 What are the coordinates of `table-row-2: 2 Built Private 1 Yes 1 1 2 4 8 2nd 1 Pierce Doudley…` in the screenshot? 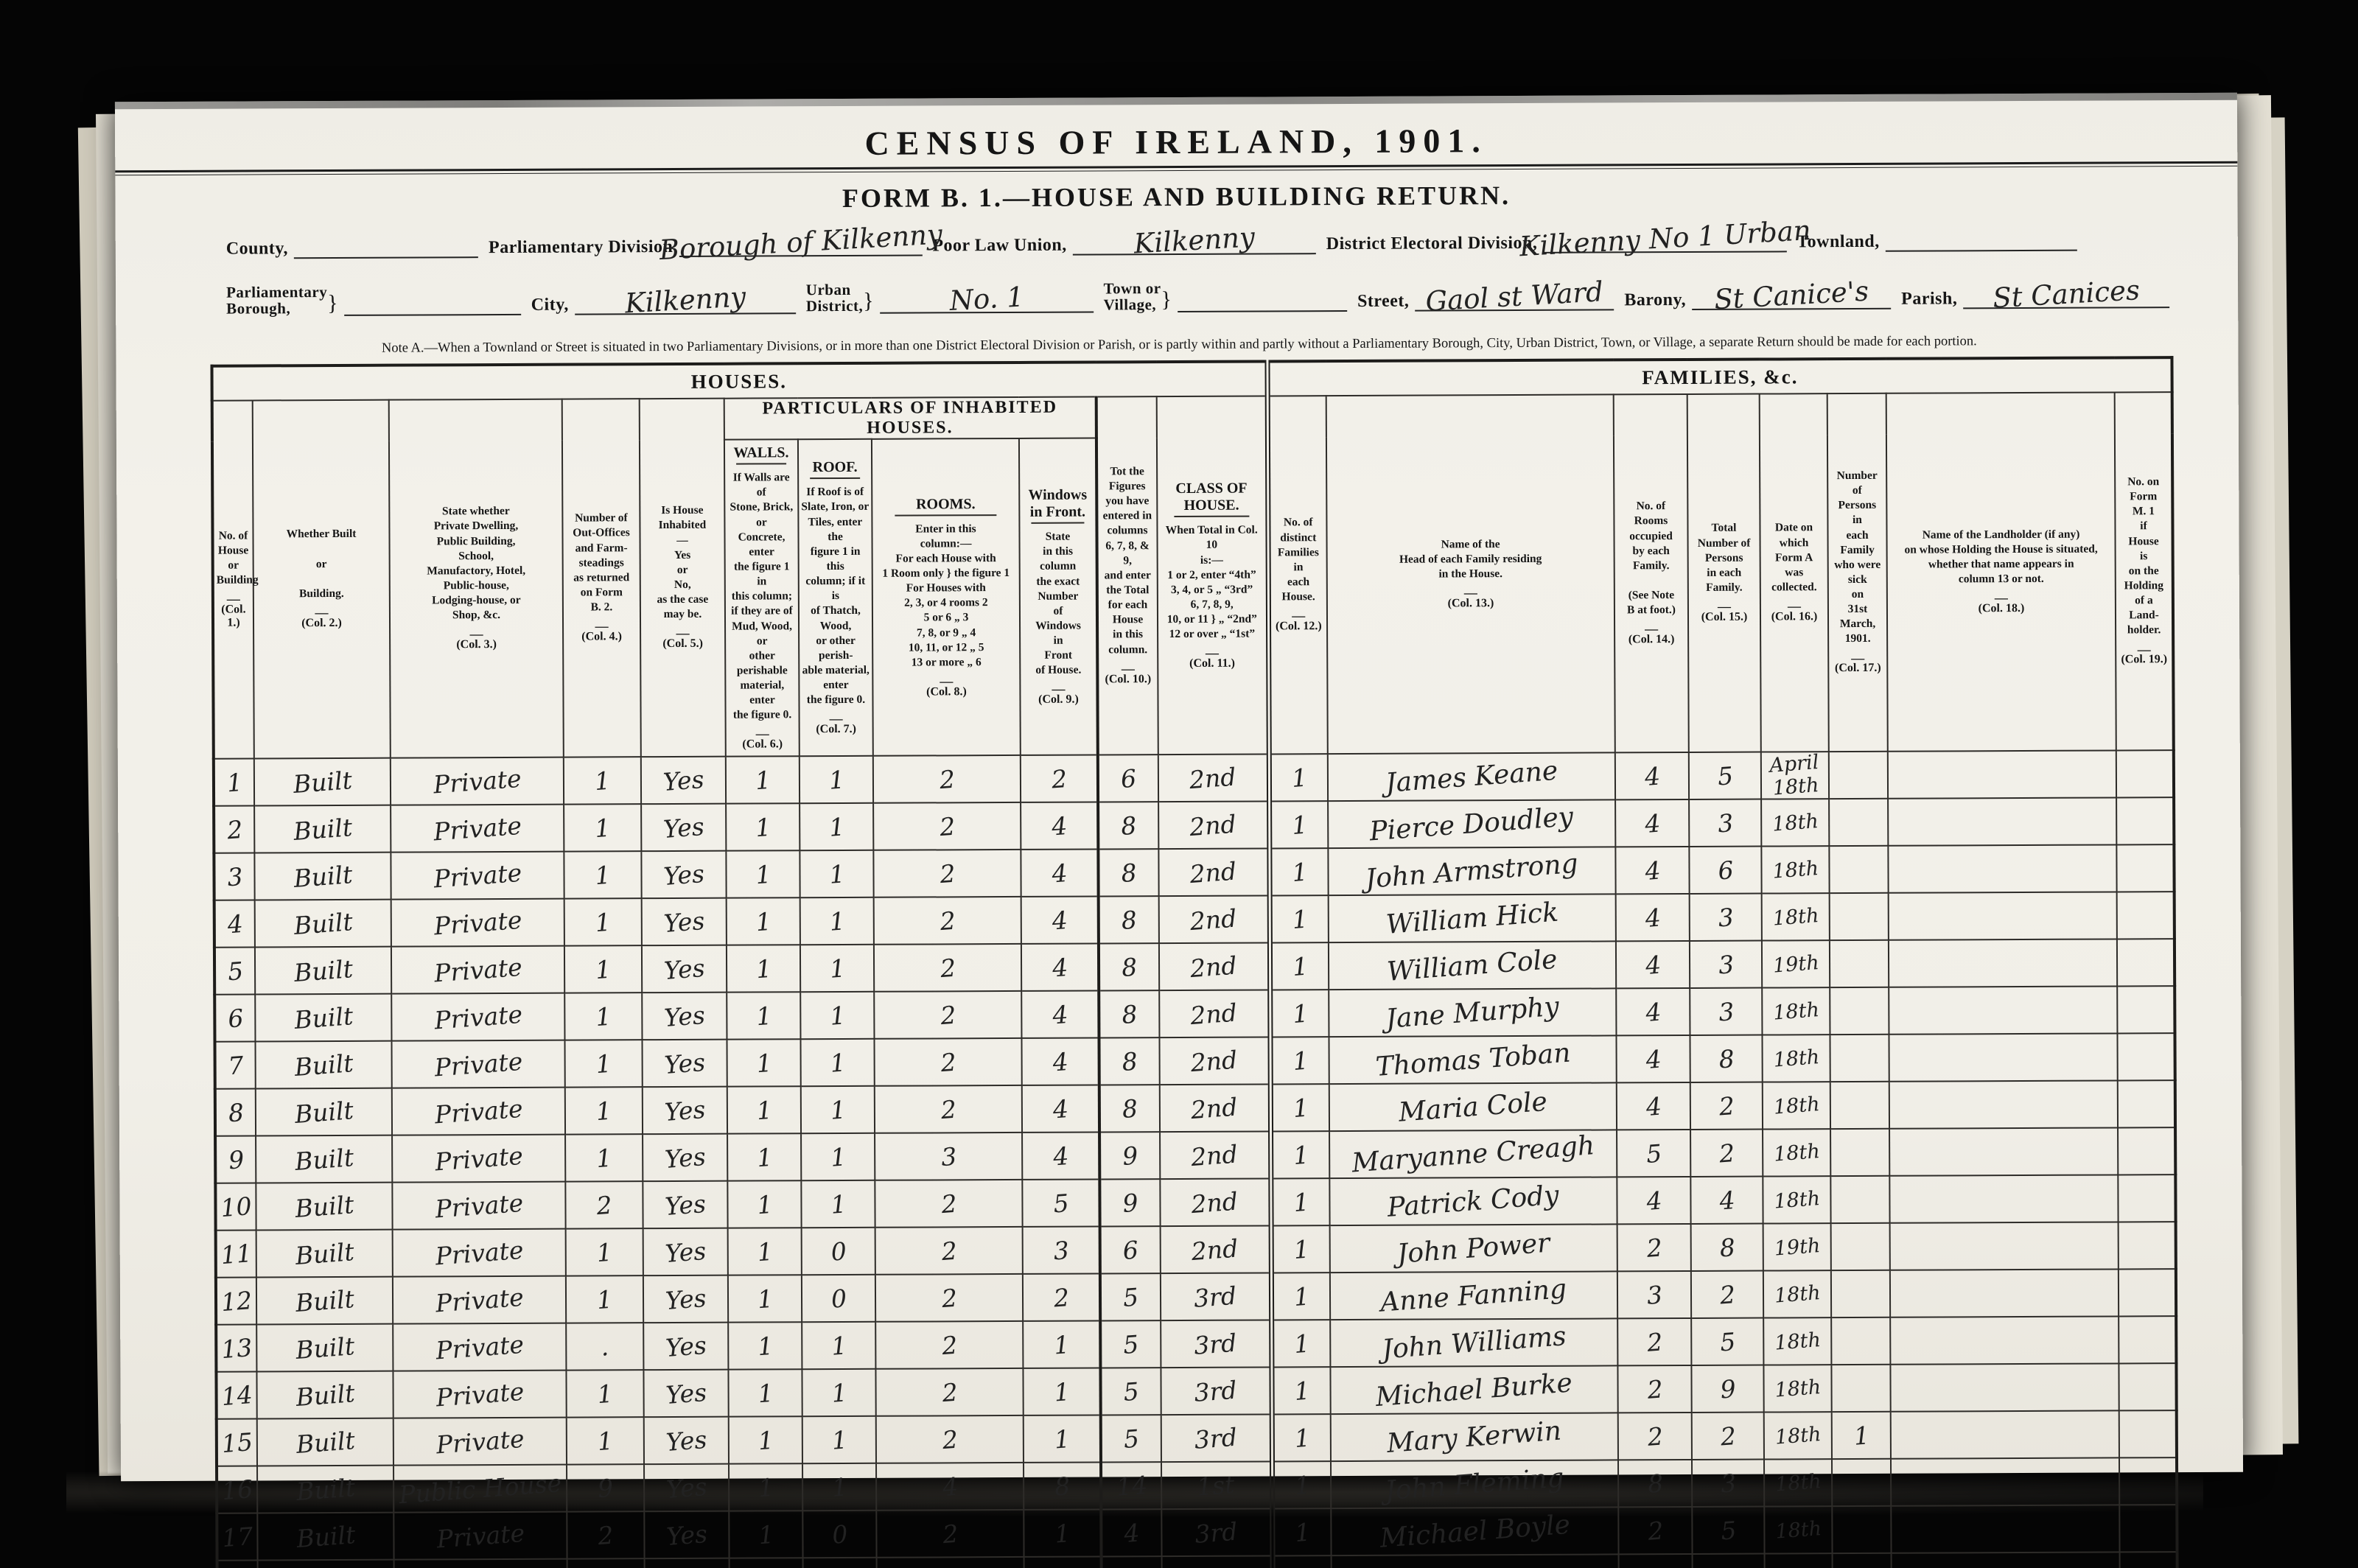 It's located at (1194, 825).